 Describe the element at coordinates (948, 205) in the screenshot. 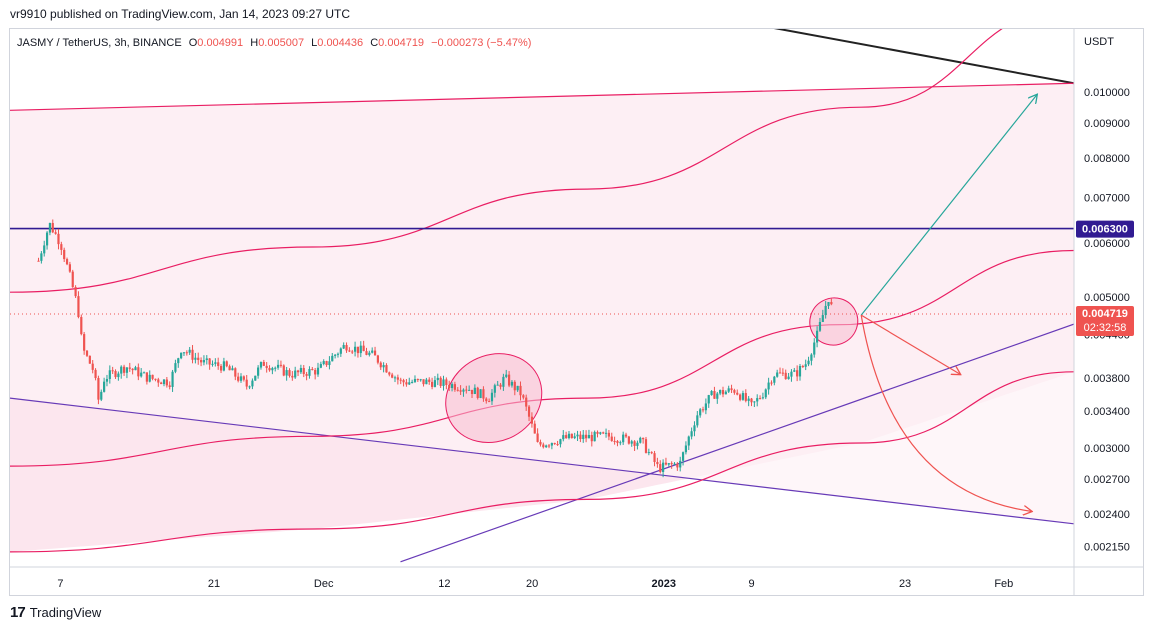

I see `bullish-arrow` at that location.